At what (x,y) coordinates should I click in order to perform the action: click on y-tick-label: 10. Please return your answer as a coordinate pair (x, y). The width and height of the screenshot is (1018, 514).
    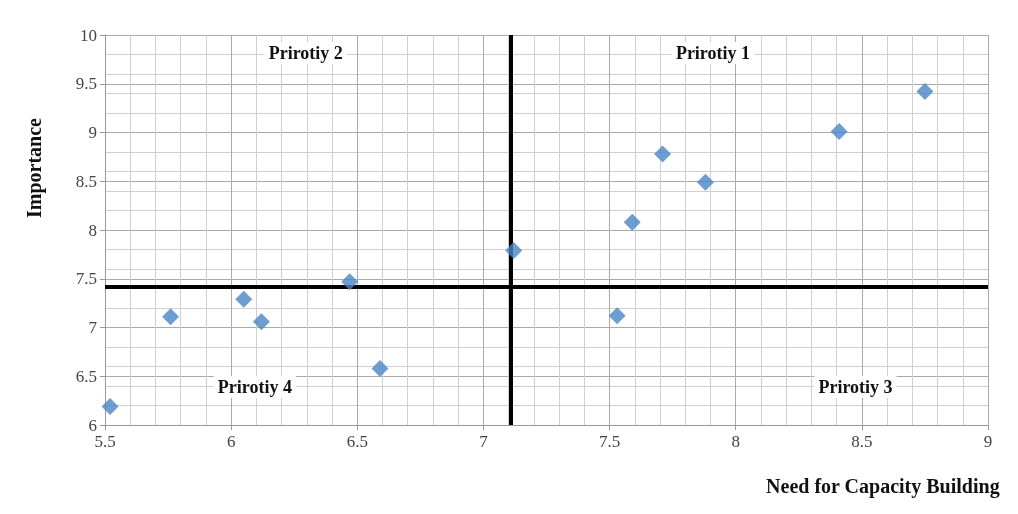
    Looking at the image, I should click on (88, 35).